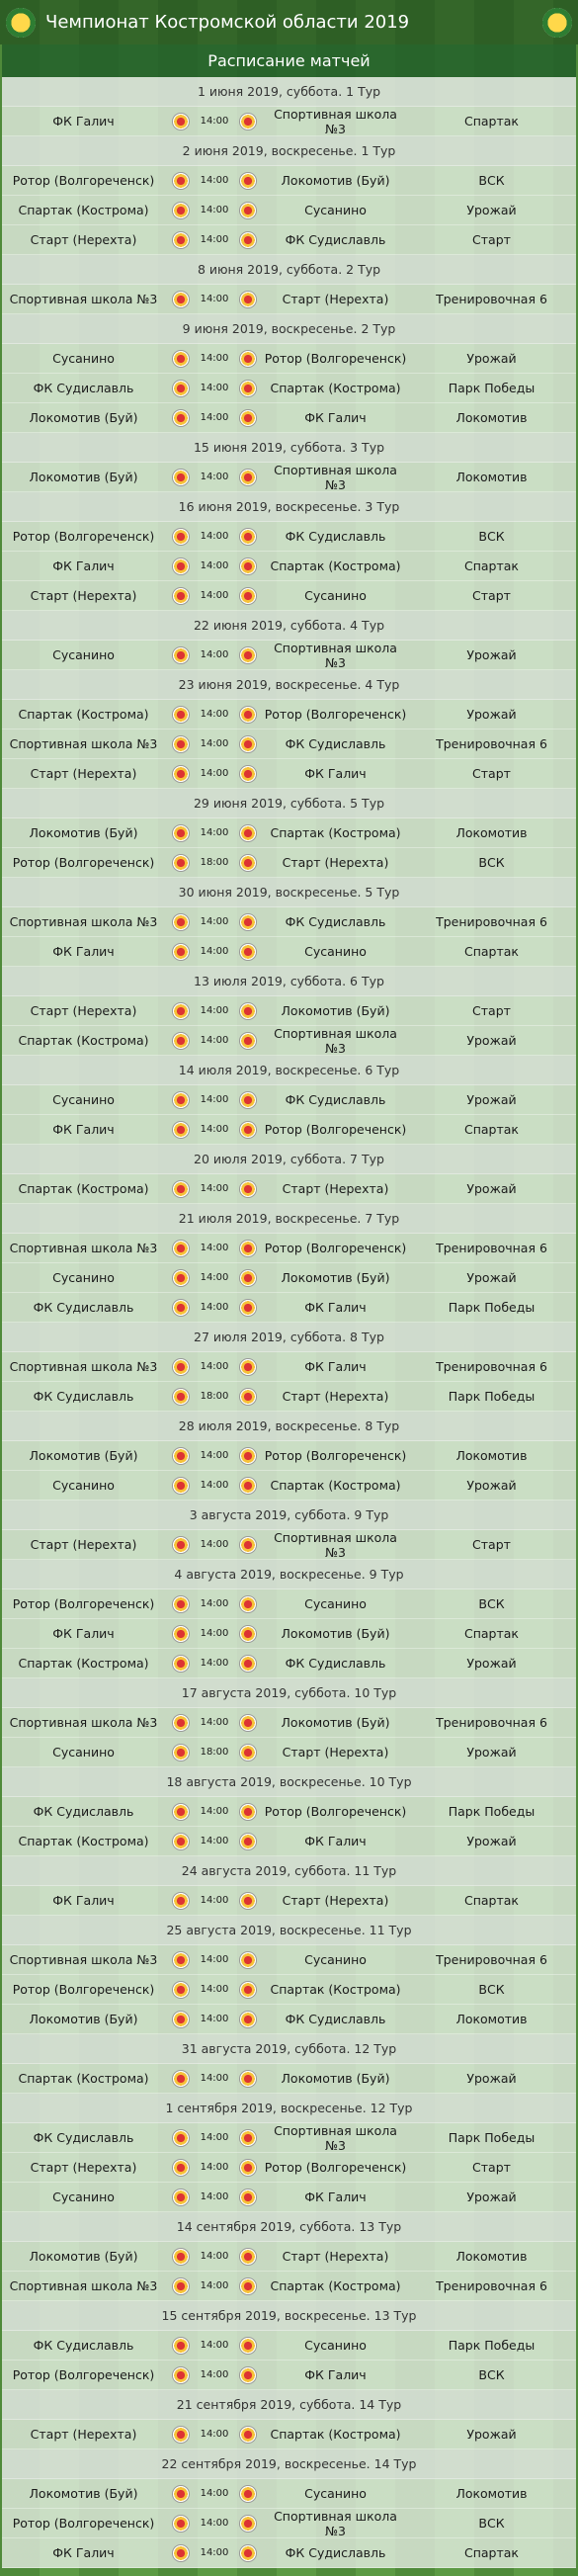 The width and height of the screenshot is (578, 2576). What do you see at coordinates (215, 862) in the screenshot?
I see `match-time: 18:00` at bounding box center [215, 862].